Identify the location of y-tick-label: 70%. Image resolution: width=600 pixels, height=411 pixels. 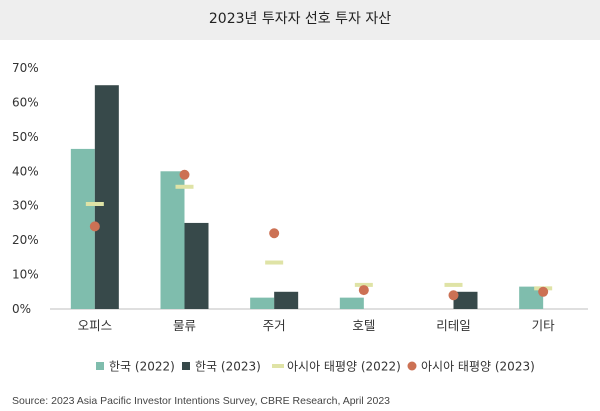
(25, 68).